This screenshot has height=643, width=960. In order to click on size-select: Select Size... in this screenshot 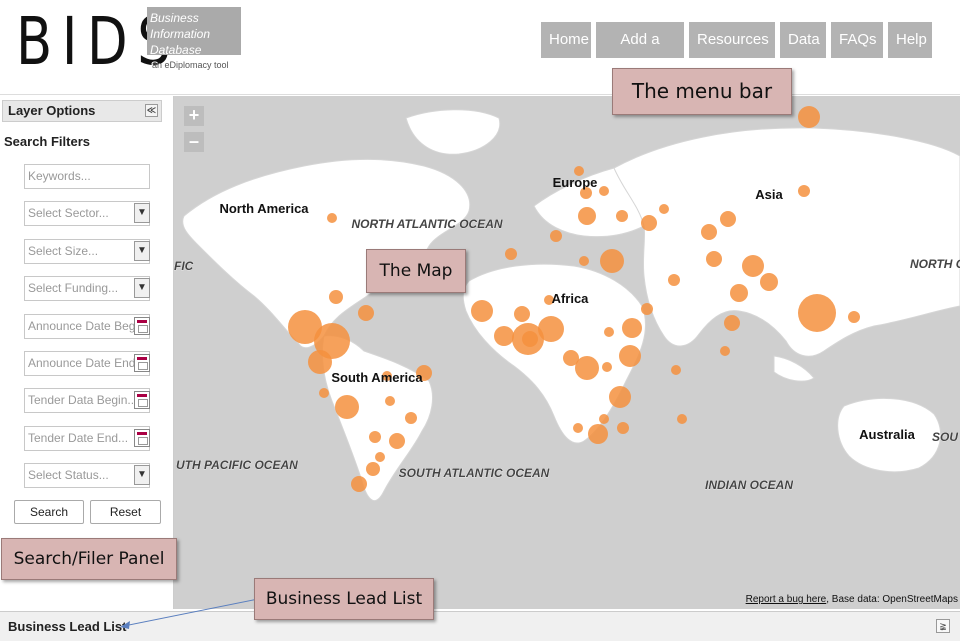, I will do `click(87, 251)`.